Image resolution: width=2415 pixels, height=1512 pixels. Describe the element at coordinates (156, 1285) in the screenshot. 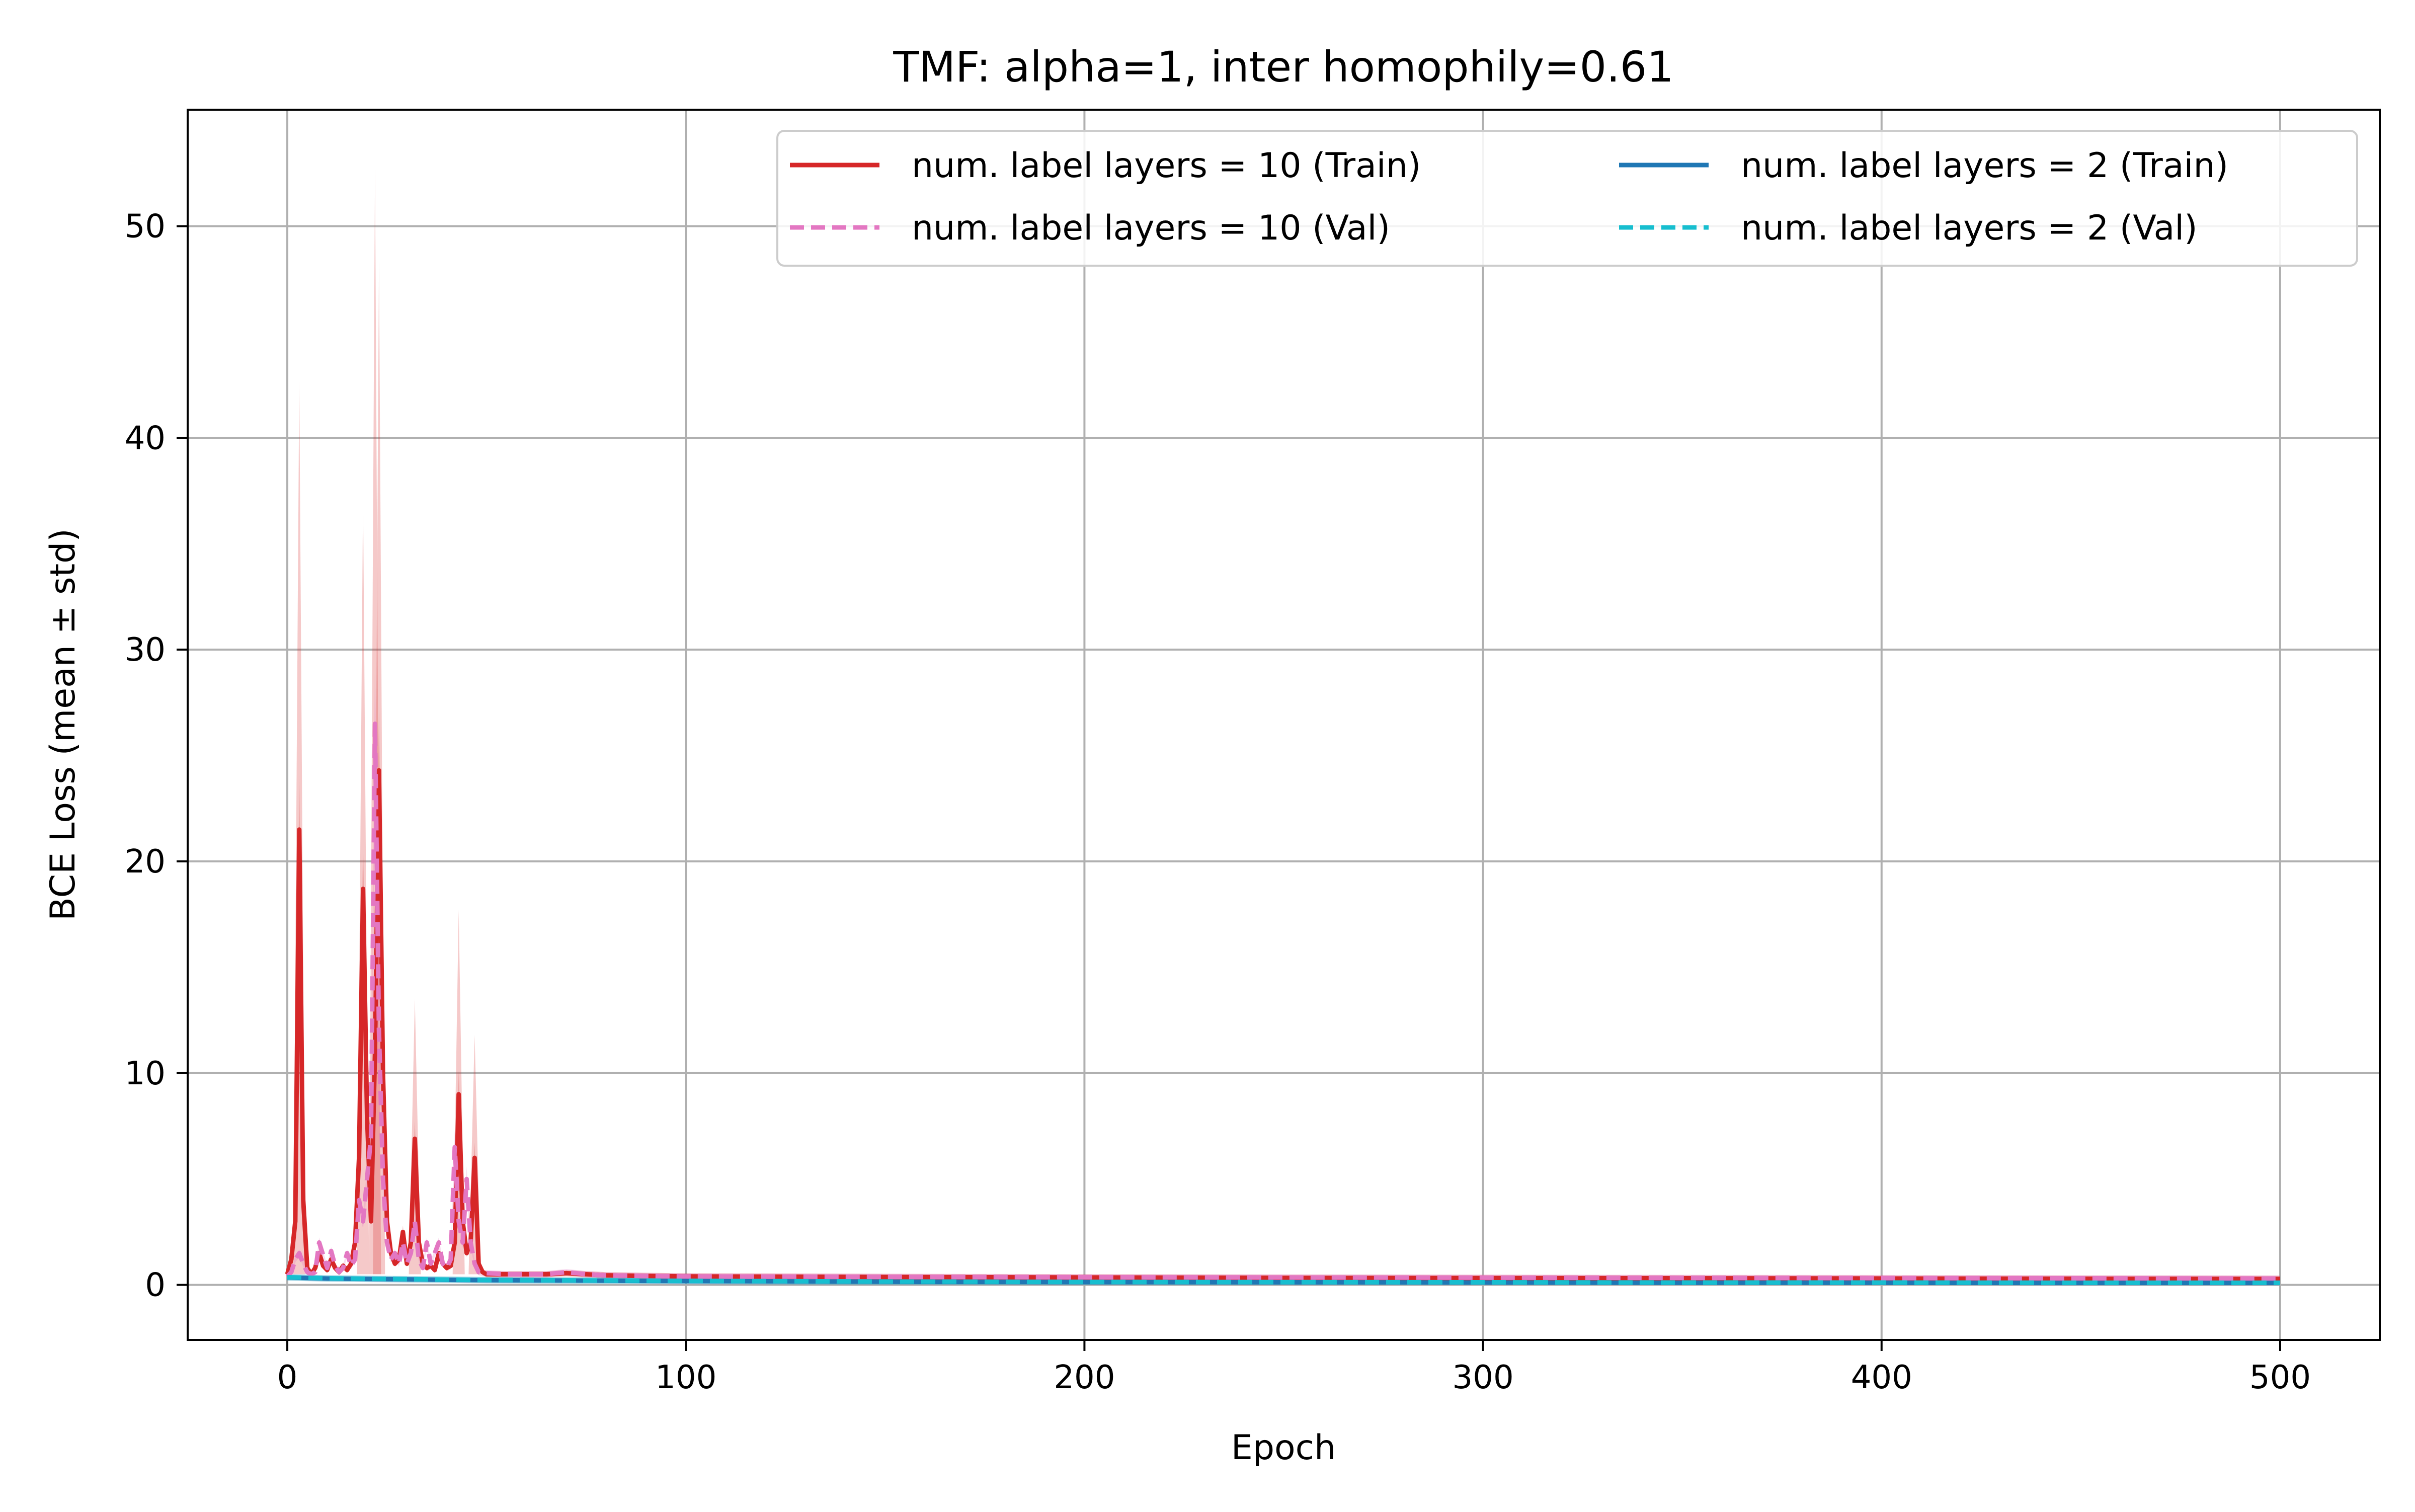

I see `y-tick-label: 0` at that location.